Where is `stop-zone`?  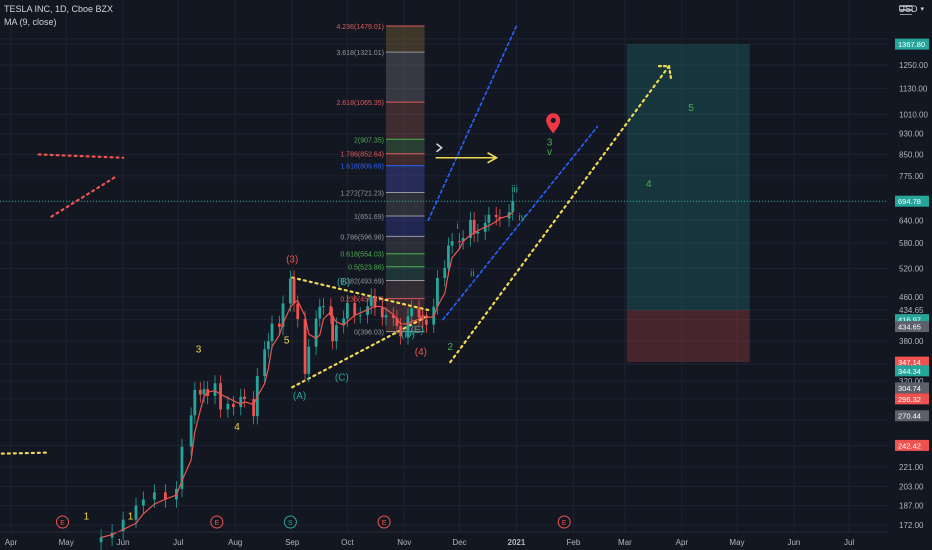
stop-zone is located at coordinates (688, 336).